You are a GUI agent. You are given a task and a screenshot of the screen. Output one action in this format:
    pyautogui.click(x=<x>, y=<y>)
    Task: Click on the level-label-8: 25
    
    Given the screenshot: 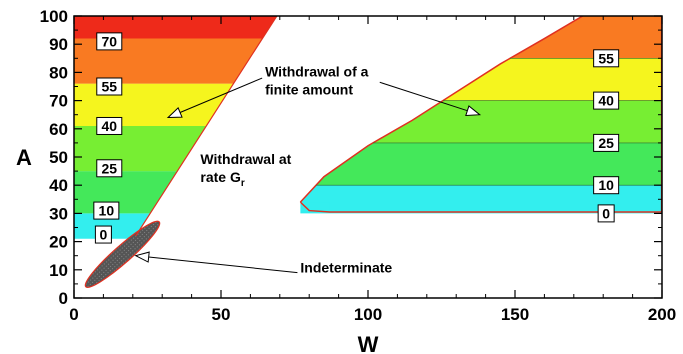 What is the action you would take?
    pyautogui.click(x=606, y=142)
    